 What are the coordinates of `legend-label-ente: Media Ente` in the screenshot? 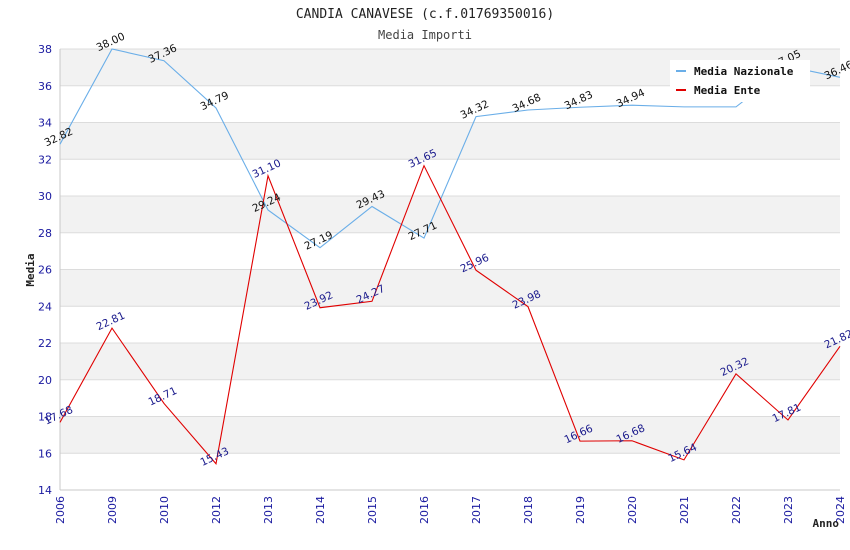 It's located at (727, 90).